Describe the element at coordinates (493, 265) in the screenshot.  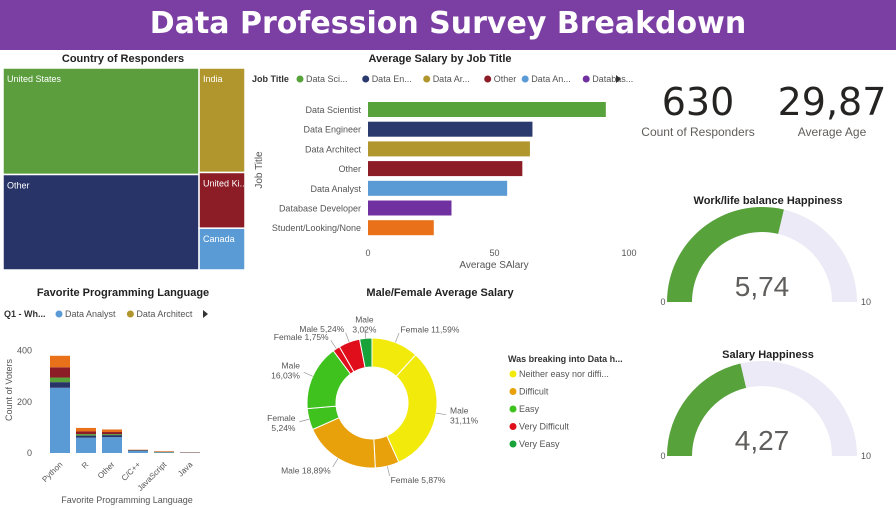
I see `x-axis-title: Average SAlary` at that location.